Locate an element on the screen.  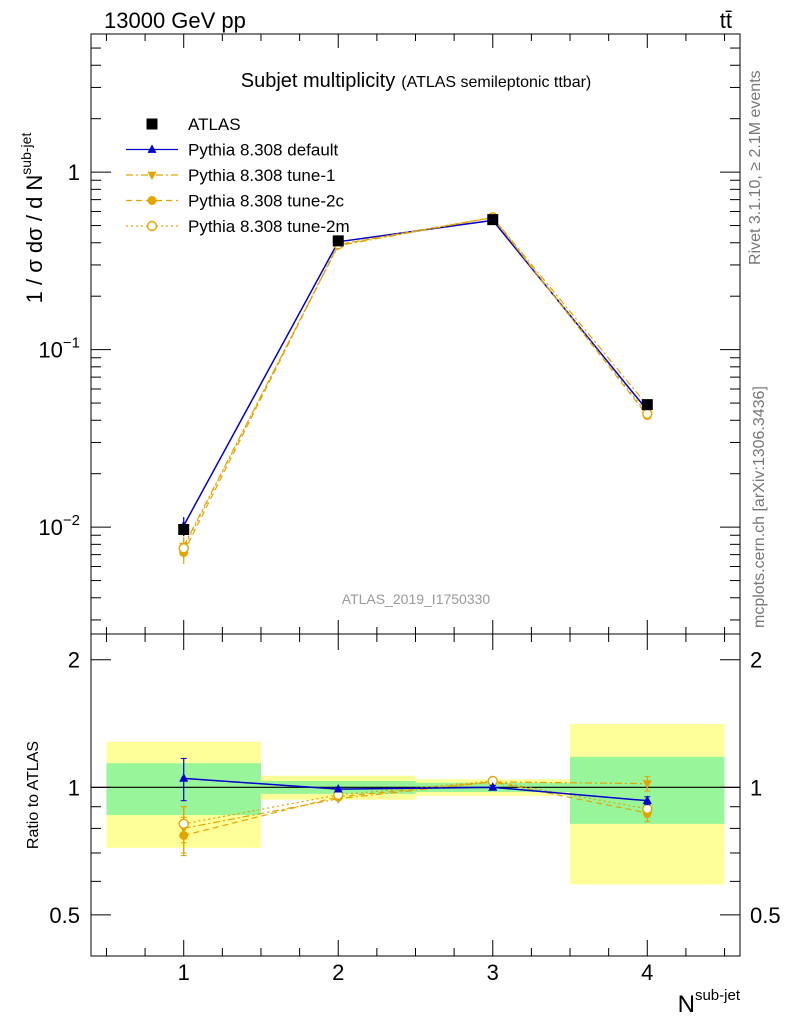
legend-label: Pythia 8.308 tune-2m is located at coordinates (269, 226).